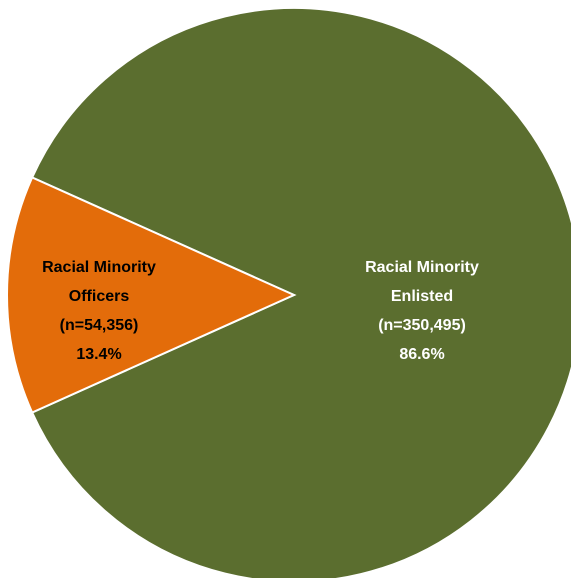 Image resolution: width=571 pixels, height=578 pixels. What do you see at coordinates (98, 354) in the screenshot?
I see `slice-label-line: 13.4%` at bounding box center [98, 354].